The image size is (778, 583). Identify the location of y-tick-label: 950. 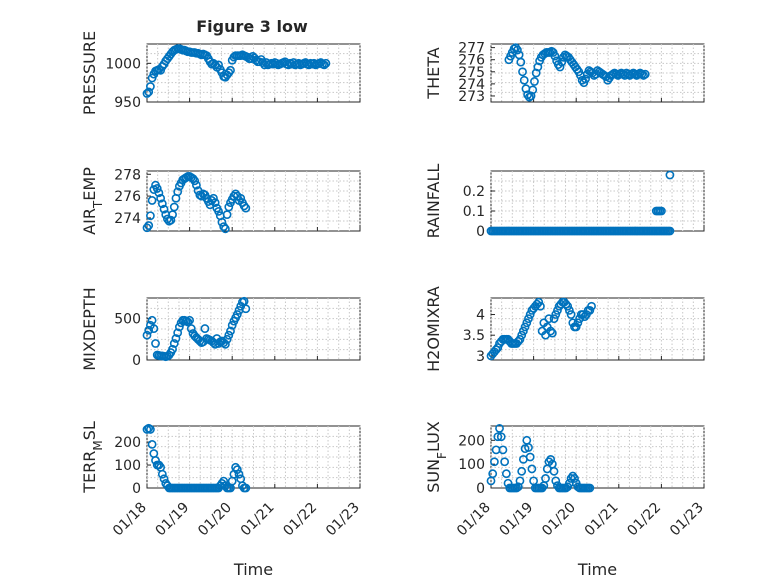
(127, 103).